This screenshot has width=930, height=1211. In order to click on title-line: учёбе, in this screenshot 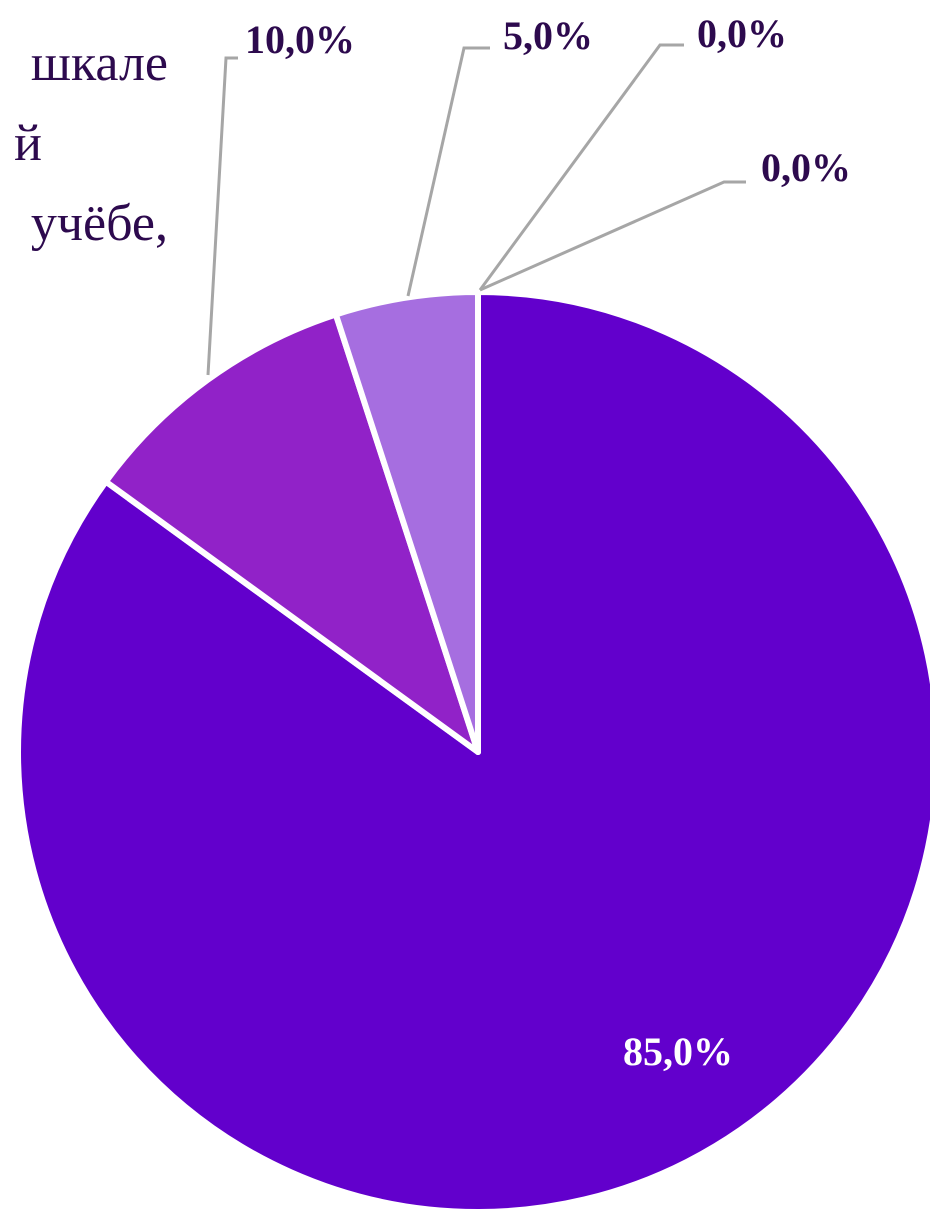, I will do `click(99, 223)`.